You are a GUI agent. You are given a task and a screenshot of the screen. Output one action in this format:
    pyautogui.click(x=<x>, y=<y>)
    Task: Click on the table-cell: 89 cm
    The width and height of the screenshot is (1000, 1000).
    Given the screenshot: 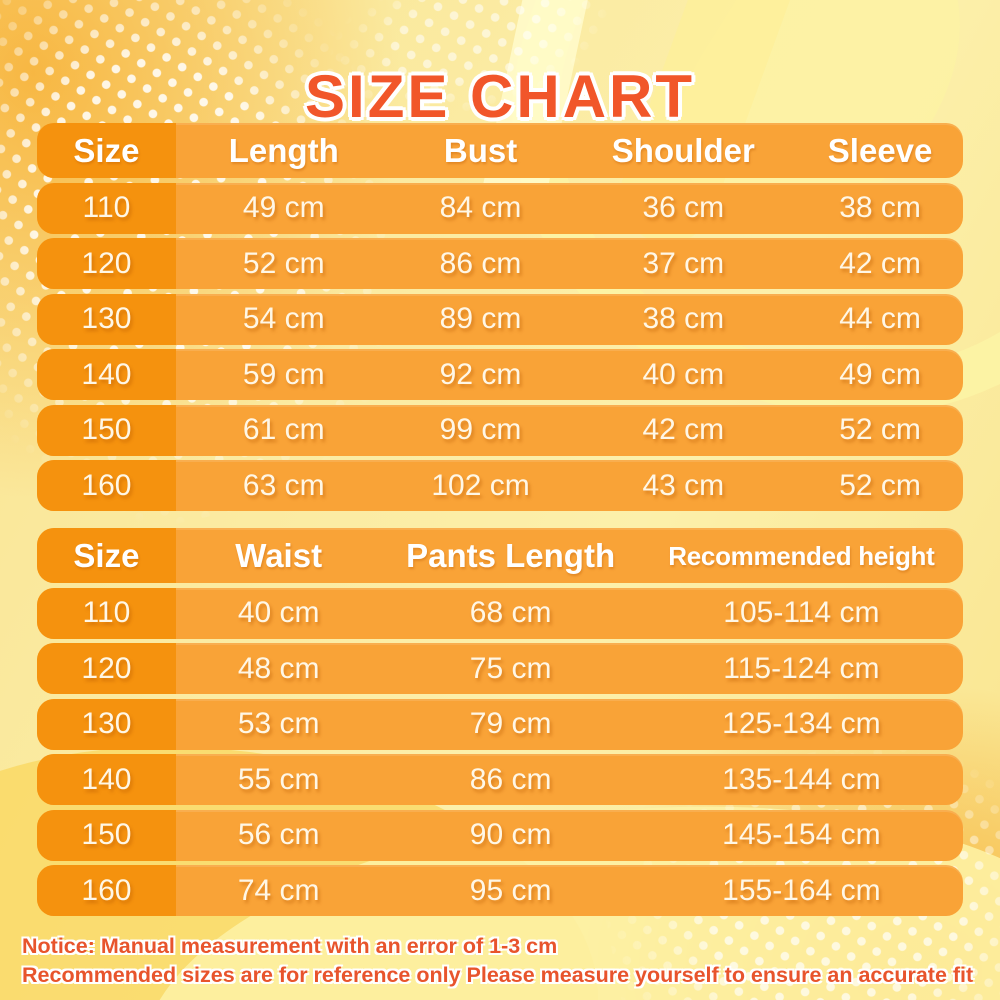 What is the action you would take?
    pyautogui.click(x=480, y=318)
    